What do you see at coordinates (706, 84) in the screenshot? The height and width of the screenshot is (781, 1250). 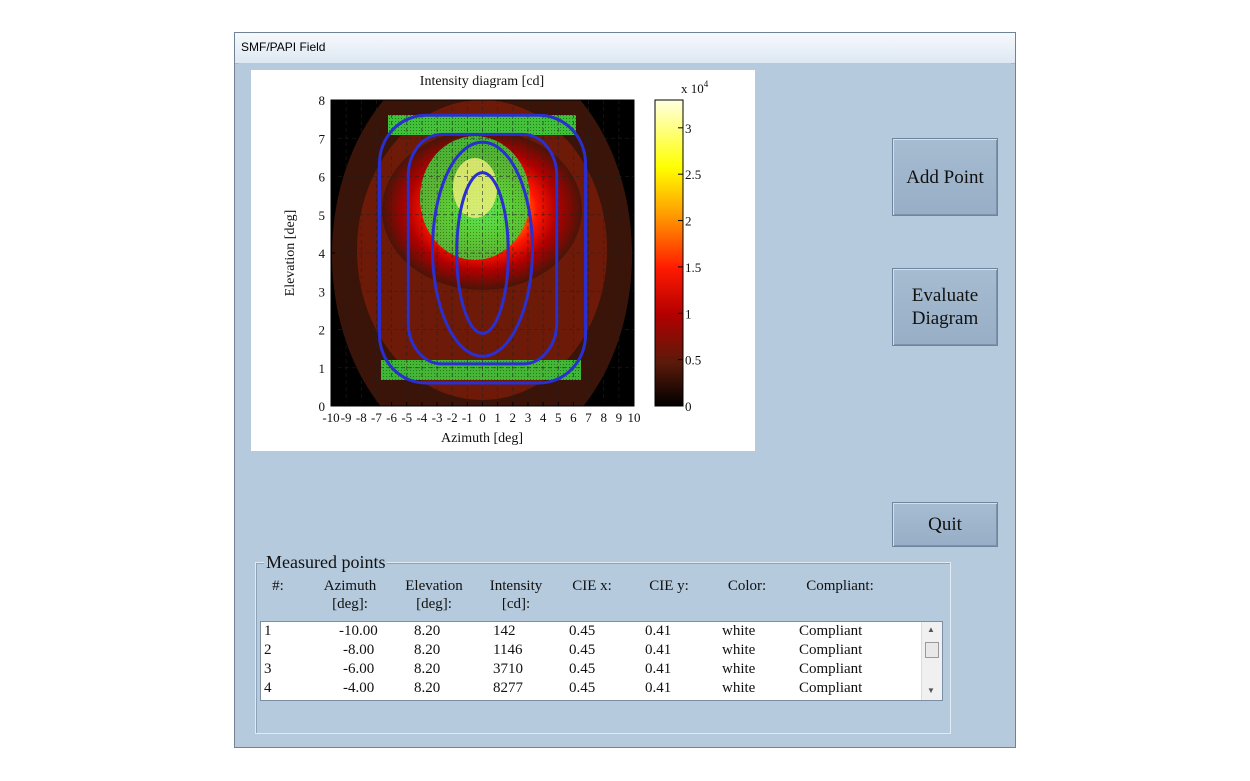 I see `colorbar-exponent: 4` at bounding box center [706, 84].